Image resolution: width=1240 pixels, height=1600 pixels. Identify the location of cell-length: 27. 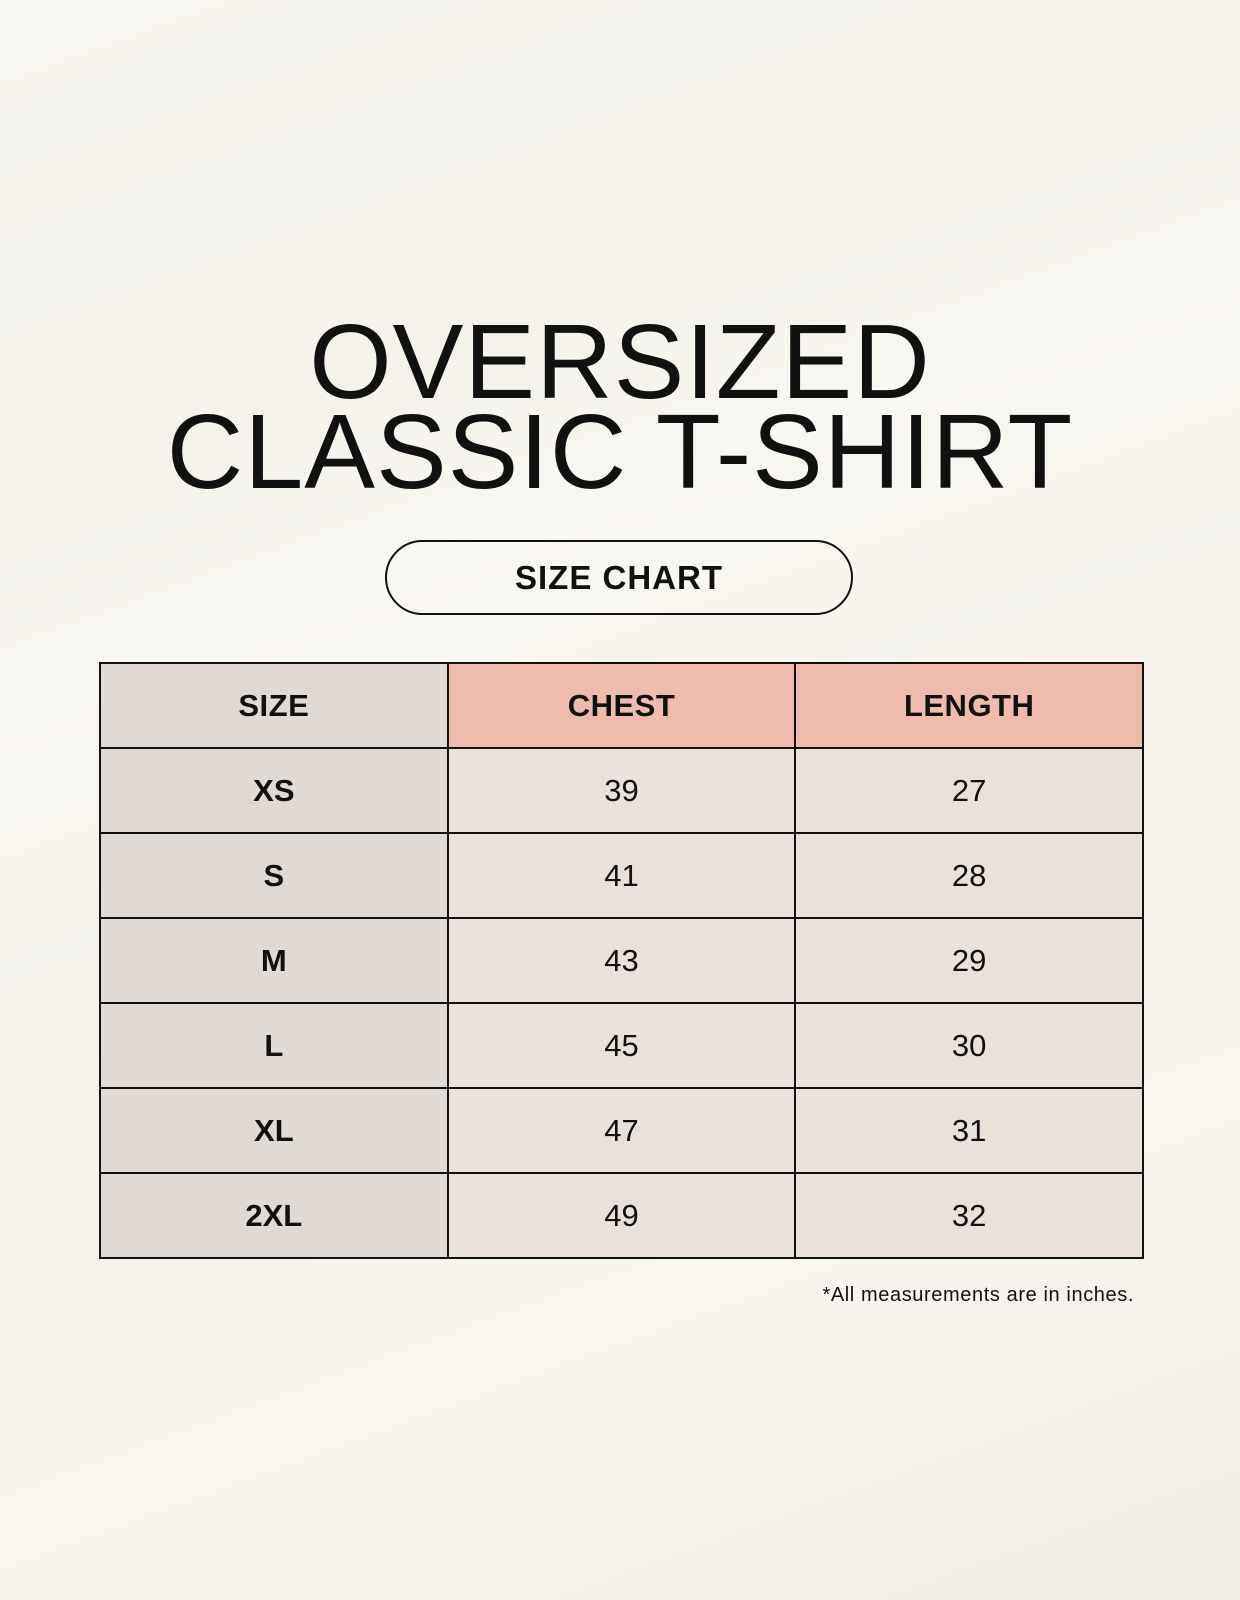
(969, 790).